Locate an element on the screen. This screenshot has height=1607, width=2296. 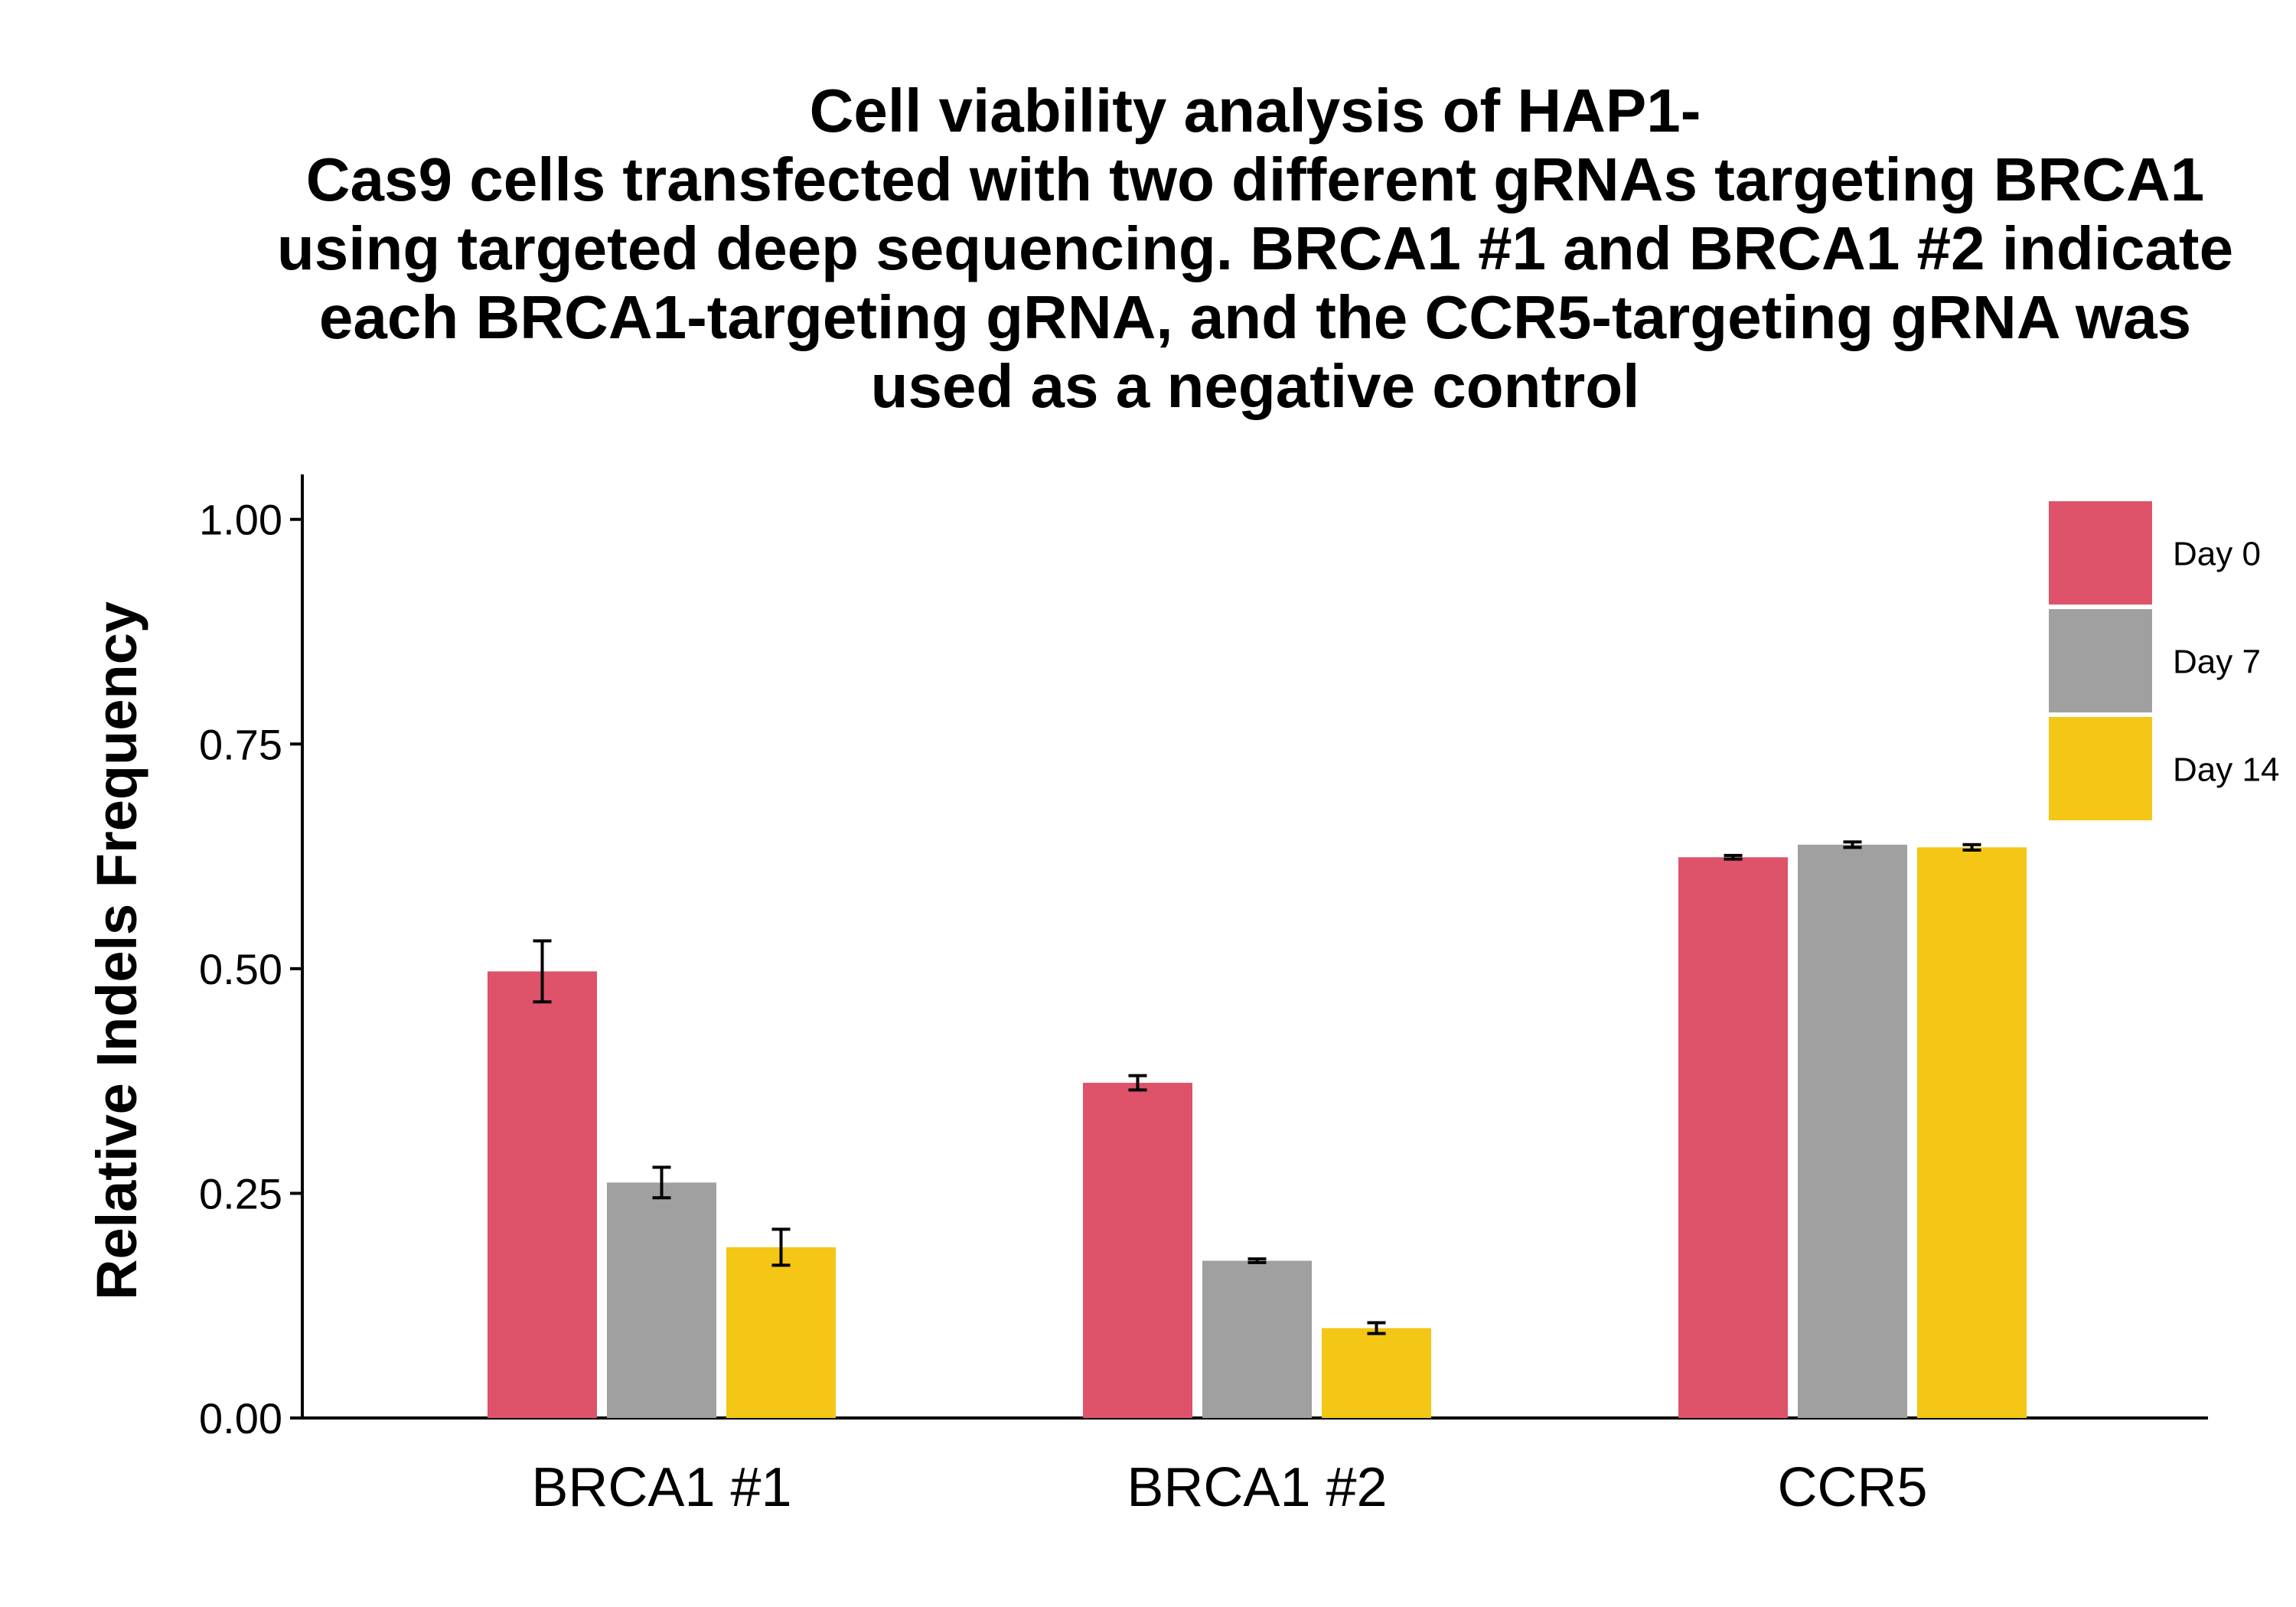
y-tick-label: 0.25 is located at coordinates (240, 1193).